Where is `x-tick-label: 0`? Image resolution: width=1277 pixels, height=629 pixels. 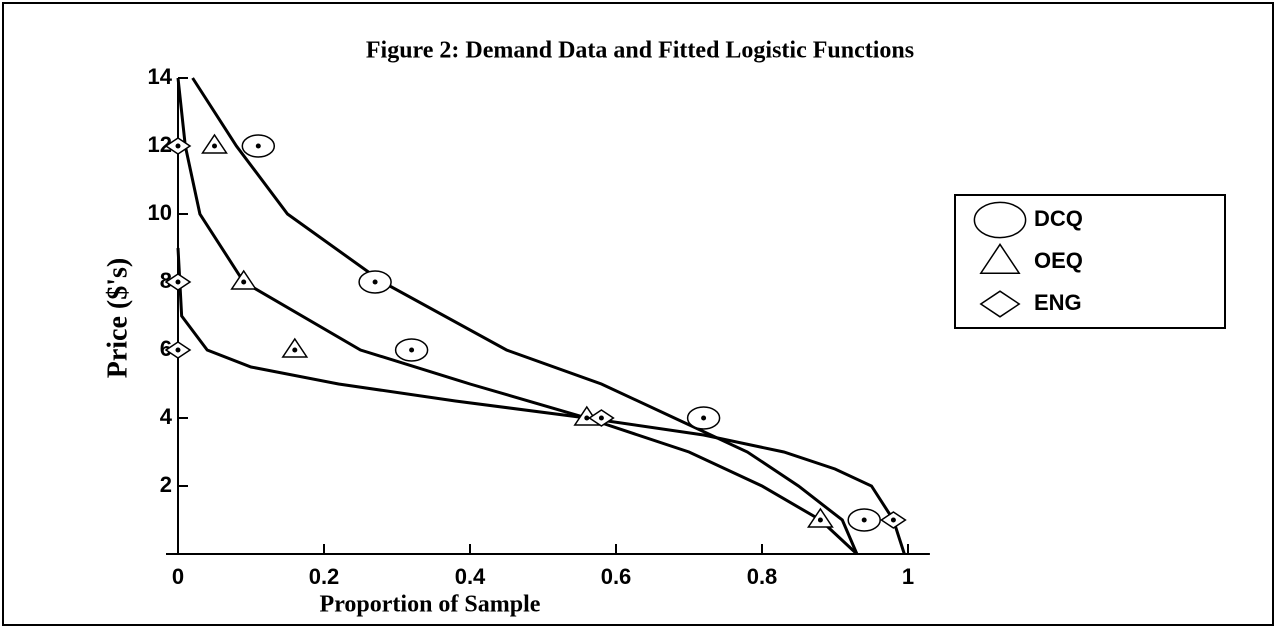
x-tick-label: 0 is located at coordinates (178, 576).